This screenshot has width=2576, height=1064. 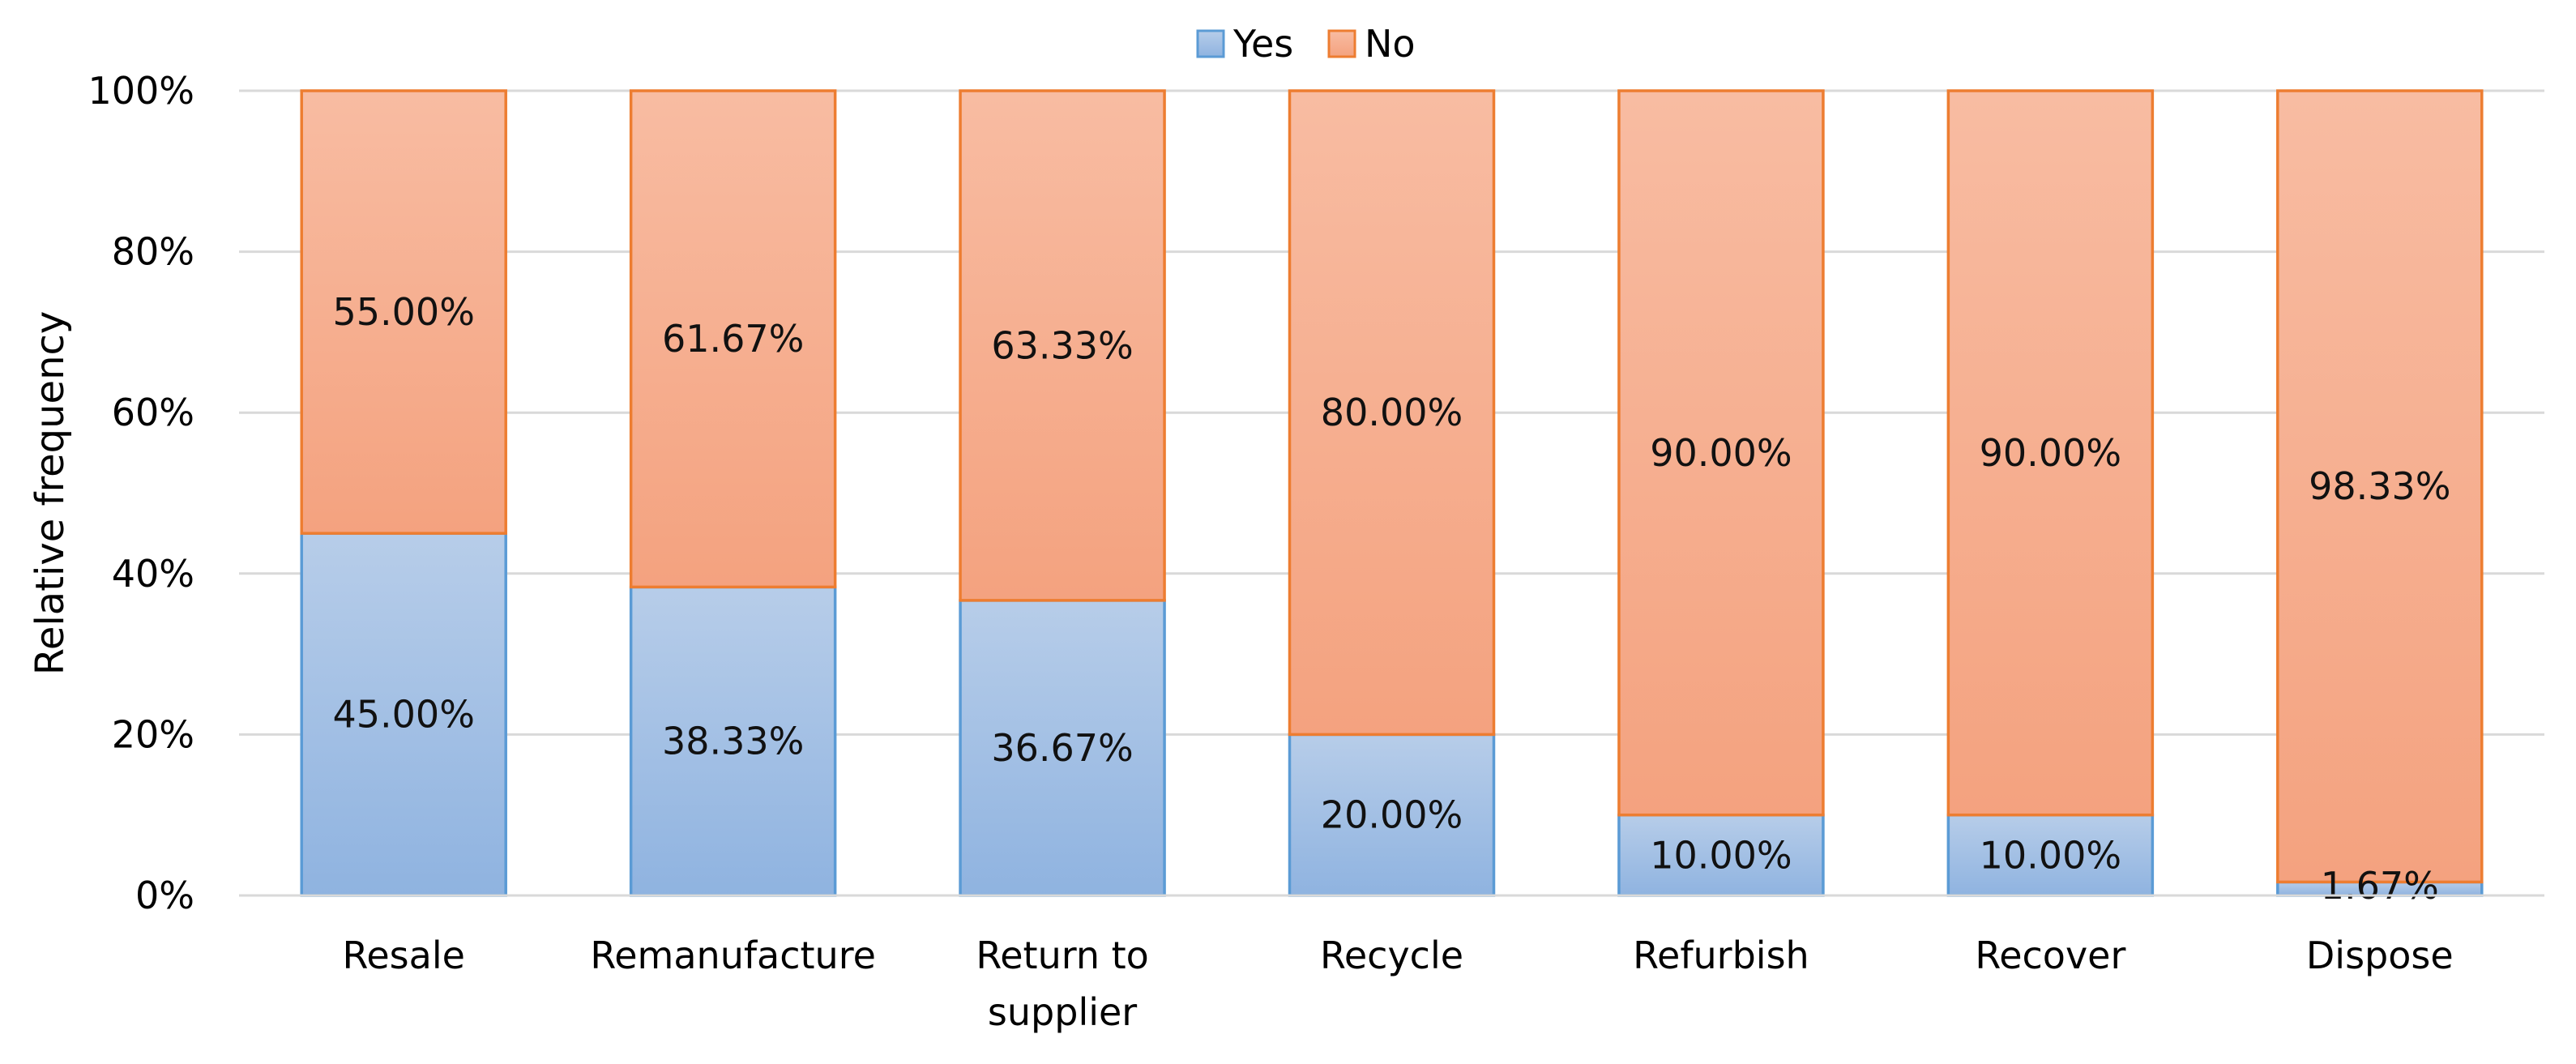 I want to click on y-axis-title: Relative frequency, so click(x=50, y=494).